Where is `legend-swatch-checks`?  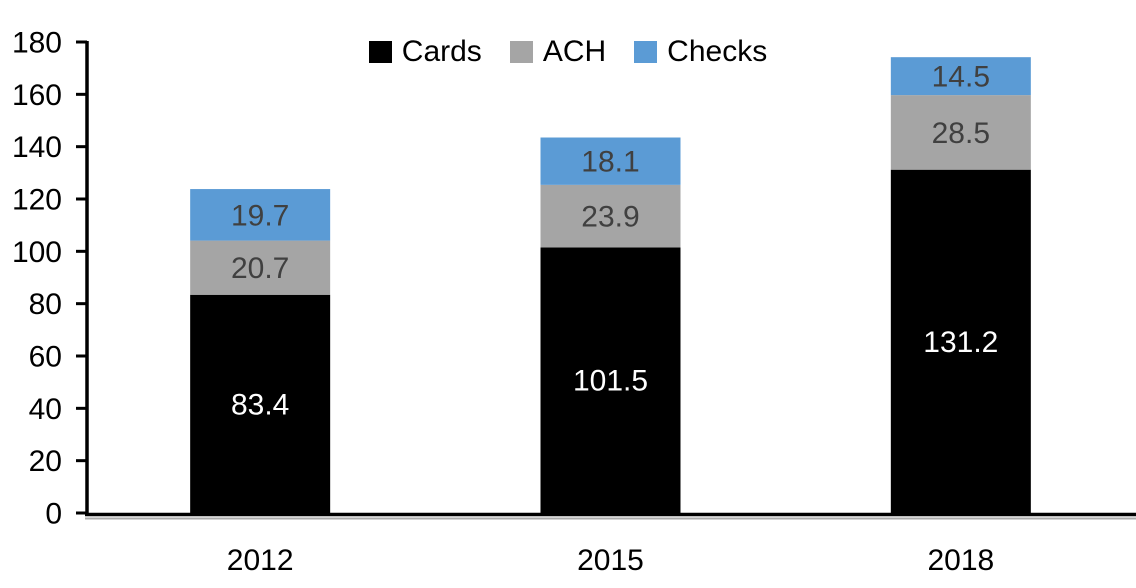 legend-swatch-checks is located at coordinates (646, 52).